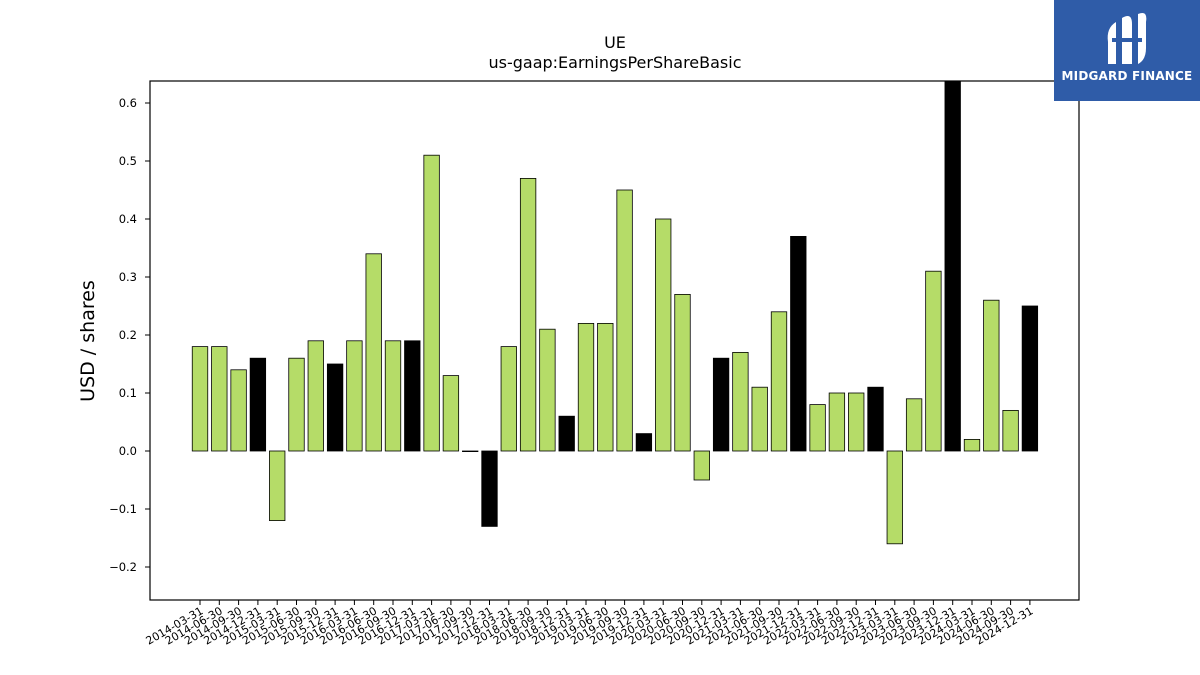 This screenshot has height=675, width=1200. I want to click on midgard-logo: MIDGARD FINANCE, so click(1127, 50).